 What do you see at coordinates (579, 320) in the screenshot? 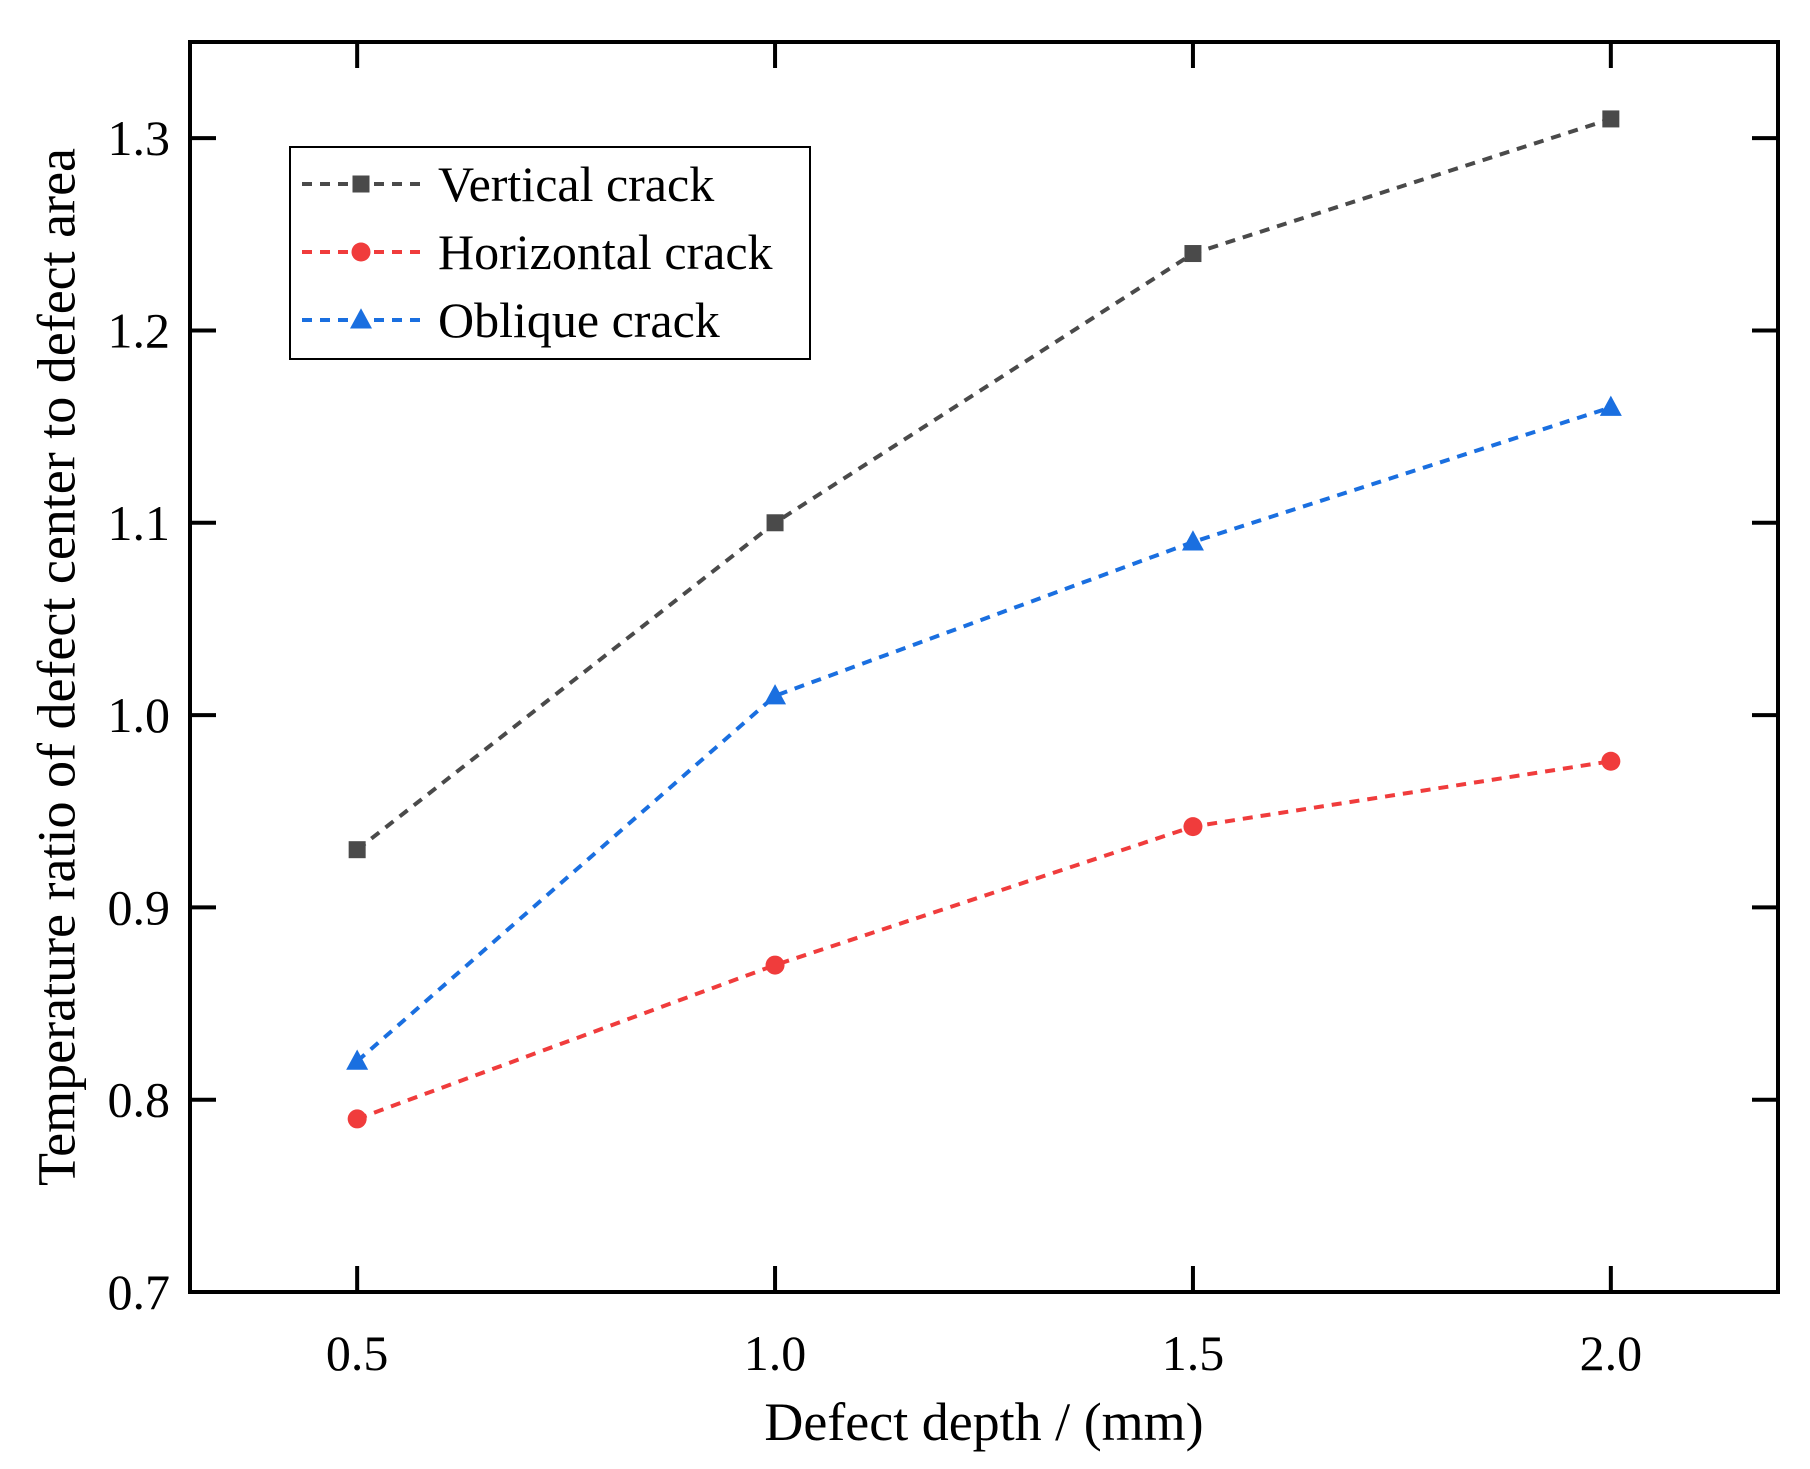
I see `legend-label-oblique-crack: Oblique crack` at bounding box center [579, 320].